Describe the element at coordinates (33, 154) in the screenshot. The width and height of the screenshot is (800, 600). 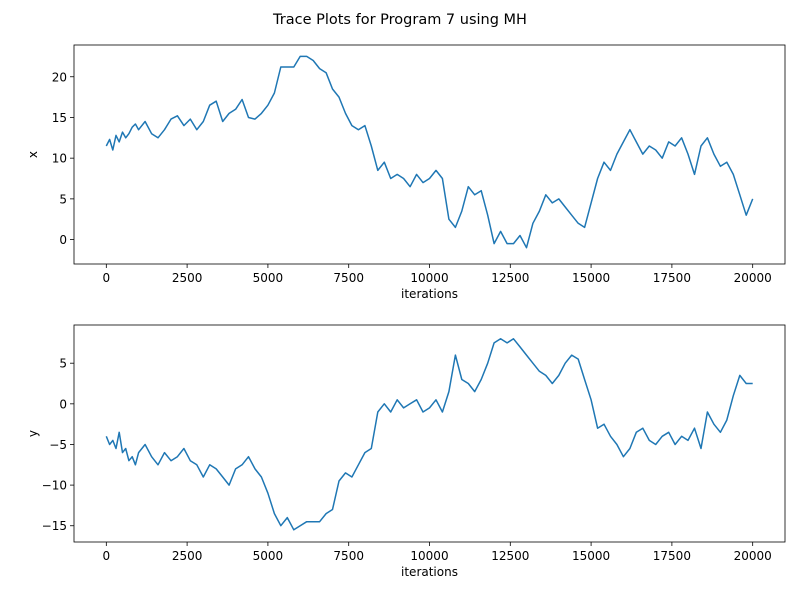
I see `x-trace-ylabel: x` at that location.